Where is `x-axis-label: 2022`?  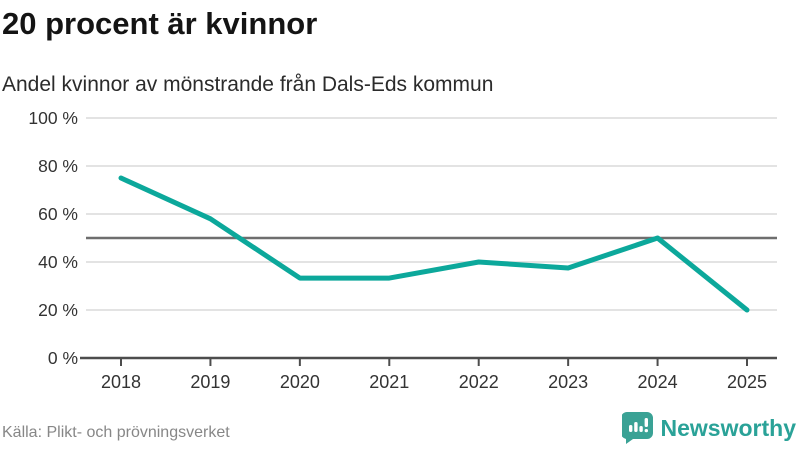 x-axis-label: 2022 is located at coordinates (479, 382).